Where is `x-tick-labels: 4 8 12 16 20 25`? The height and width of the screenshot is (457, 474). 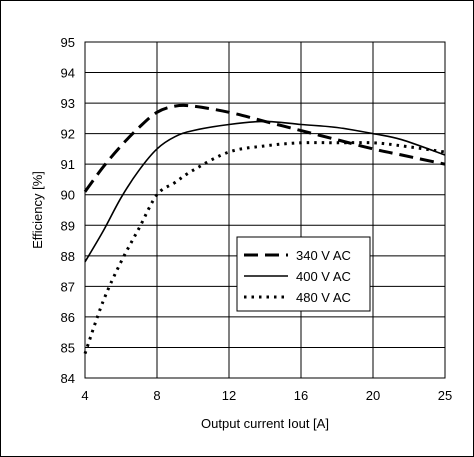
x-tick-labels: 4 8 12 16 20 25 is located at coordinates (266, 395).